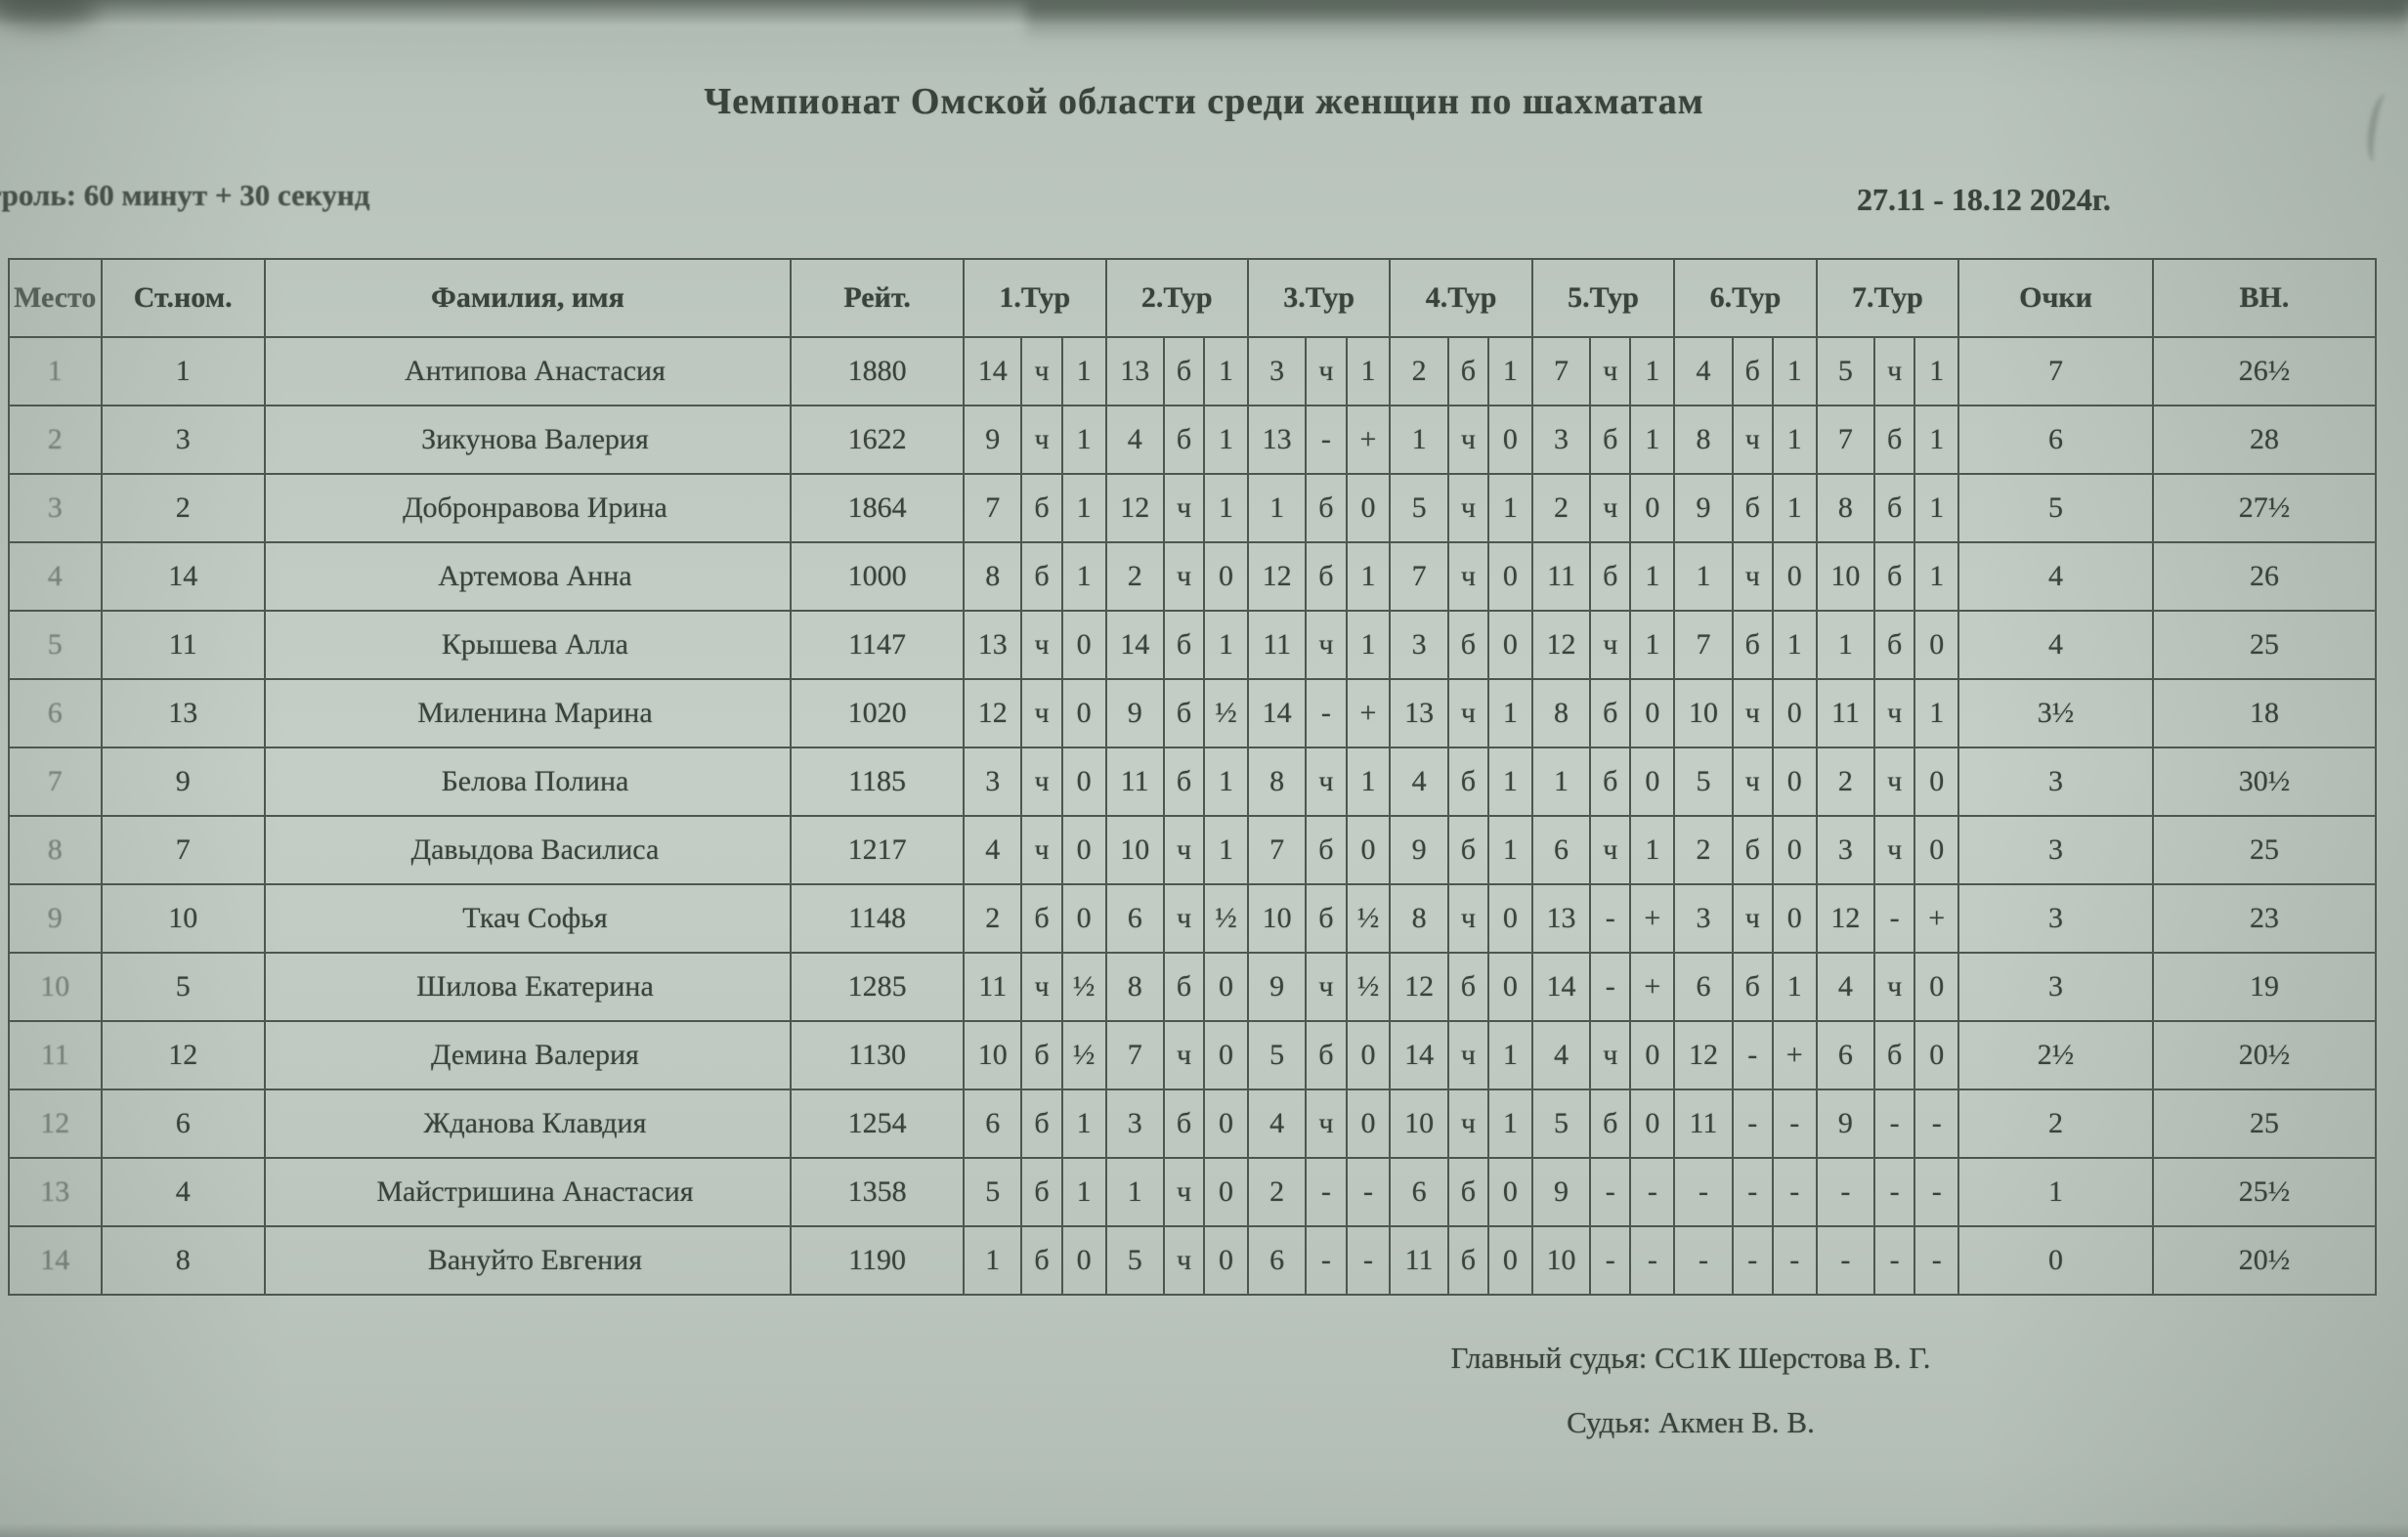 The width and height of the screenshot is (2408, 1537). Describe the element at coordinates (1319, 298) in the screenshot. I see `col-header-round-3: 3.Тур` at that location.